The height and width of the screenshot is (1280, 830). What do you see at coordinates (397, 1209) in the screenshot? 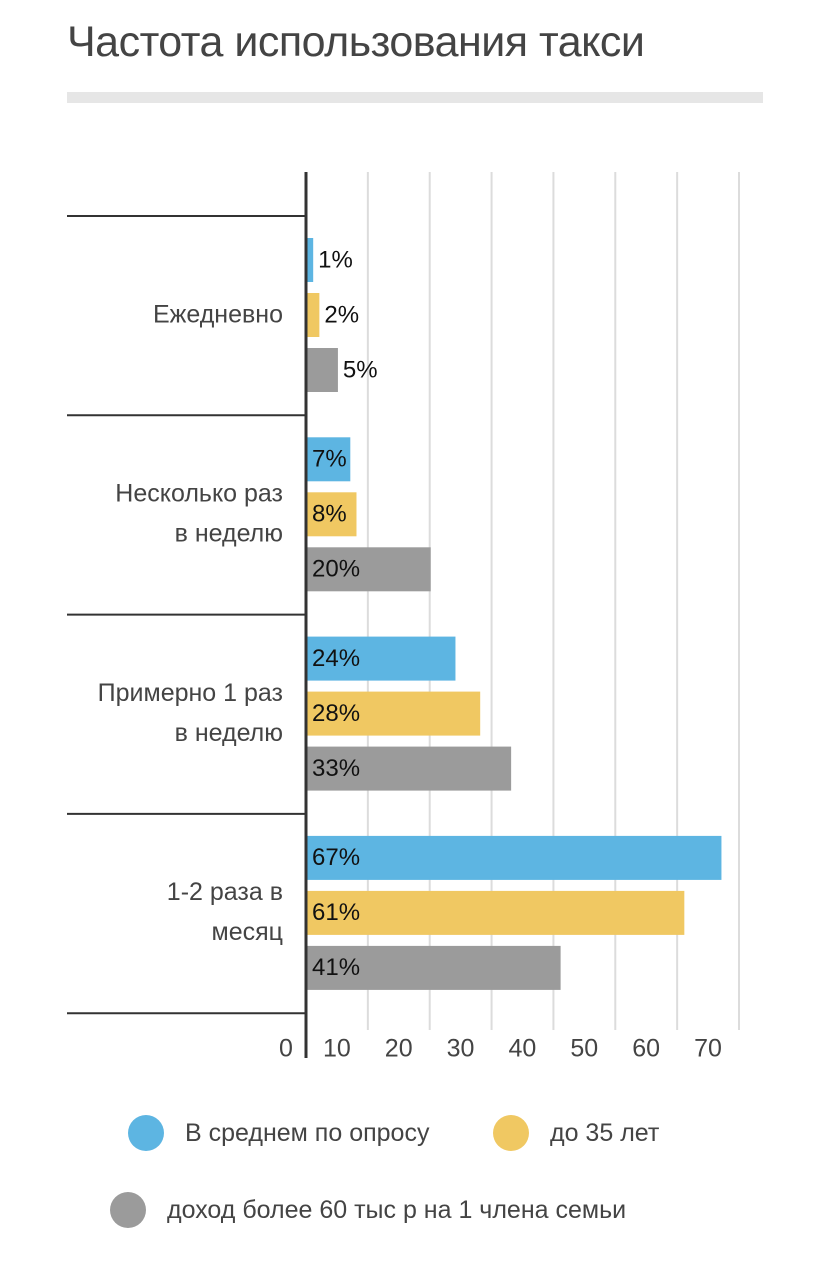
I see `legend-label-high-income: доход более 60 тыс р на 1 члена семьи` at bounding box center [397, 1209].